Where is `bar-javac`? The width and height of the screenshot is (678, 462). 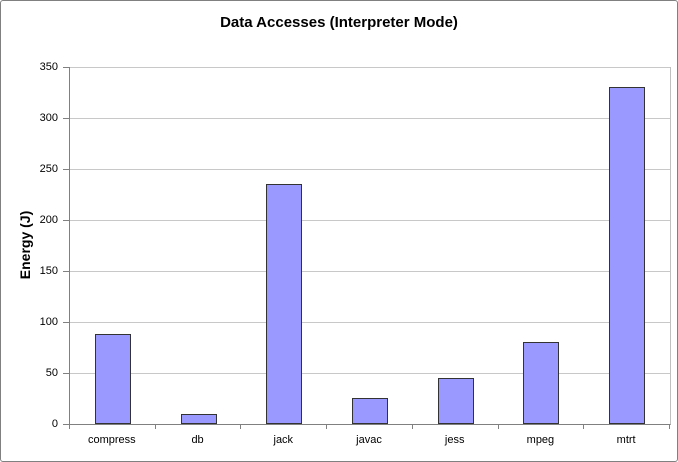
bar-javac is located at coordinates (370, 411).